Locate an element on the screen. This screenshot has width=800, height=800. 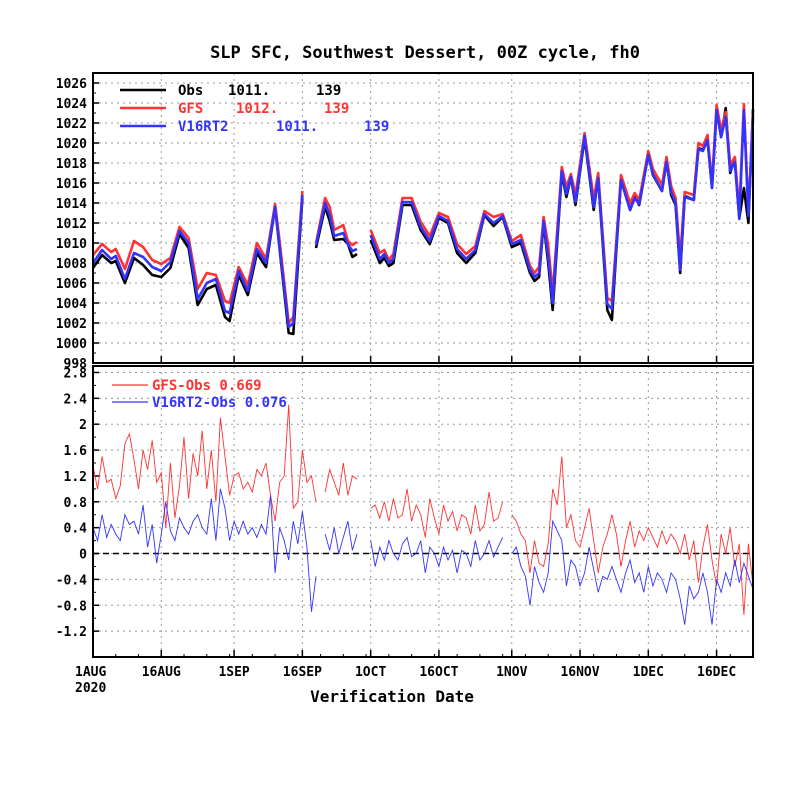
y-tick-label: 1022 is located at coordinates (71, 124).